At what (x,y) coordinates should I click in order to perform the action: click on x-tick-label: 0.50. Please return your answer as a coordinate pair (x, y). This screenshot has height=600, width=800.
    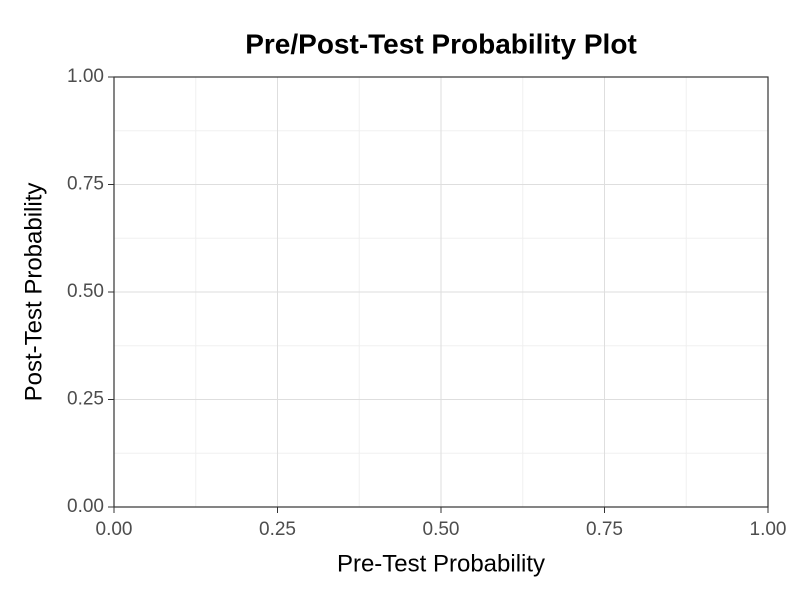
    Looking at the image, I should click on (441, 529).